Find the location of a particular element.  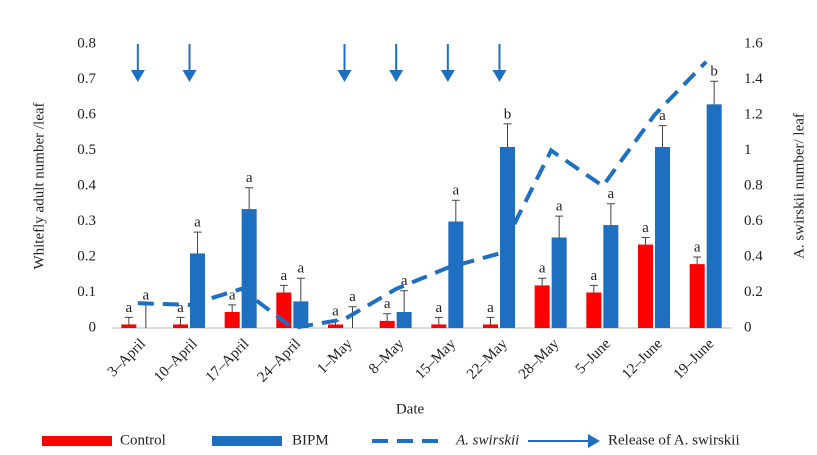

y-tick-label: 0.2 is located at coordinates (86, 256).